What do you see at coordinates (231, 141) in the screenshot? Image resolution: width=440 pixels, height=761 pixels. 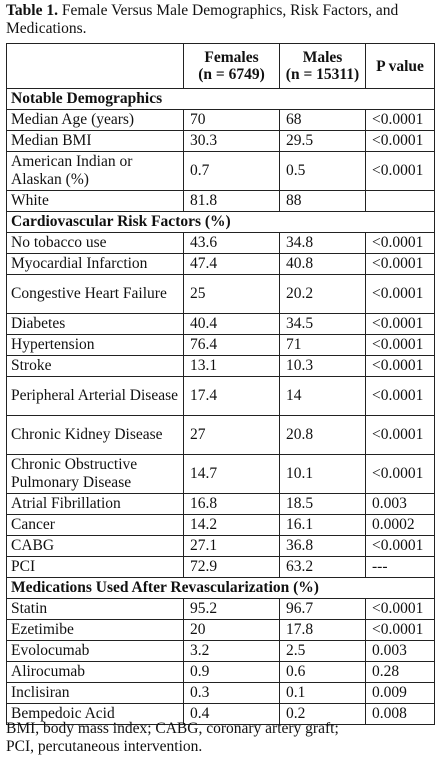 I see `females-value: 30.3` at bounding box center [231, 141].